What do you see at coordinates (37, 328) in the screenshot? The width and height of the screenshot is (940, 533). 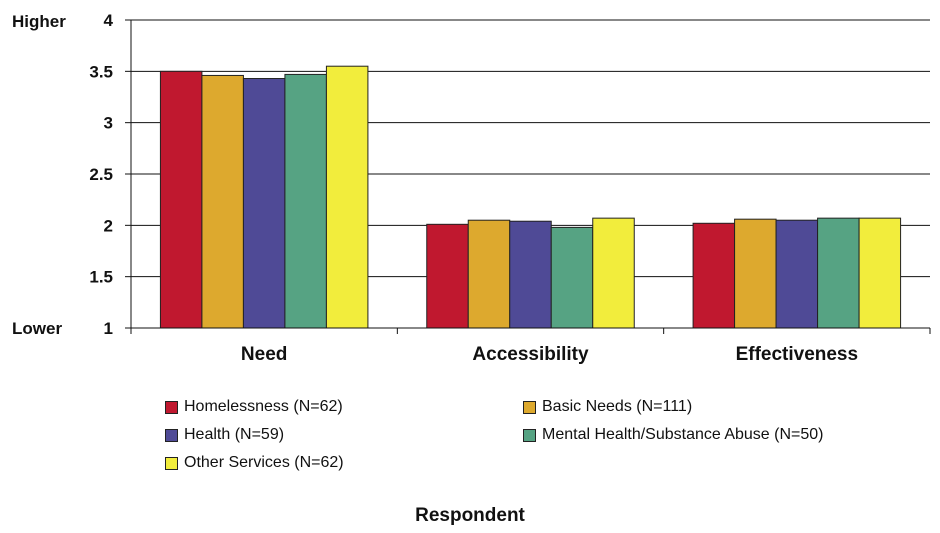 I see `y-axis-label-lower: Lower` at bounding box center [37, 328].